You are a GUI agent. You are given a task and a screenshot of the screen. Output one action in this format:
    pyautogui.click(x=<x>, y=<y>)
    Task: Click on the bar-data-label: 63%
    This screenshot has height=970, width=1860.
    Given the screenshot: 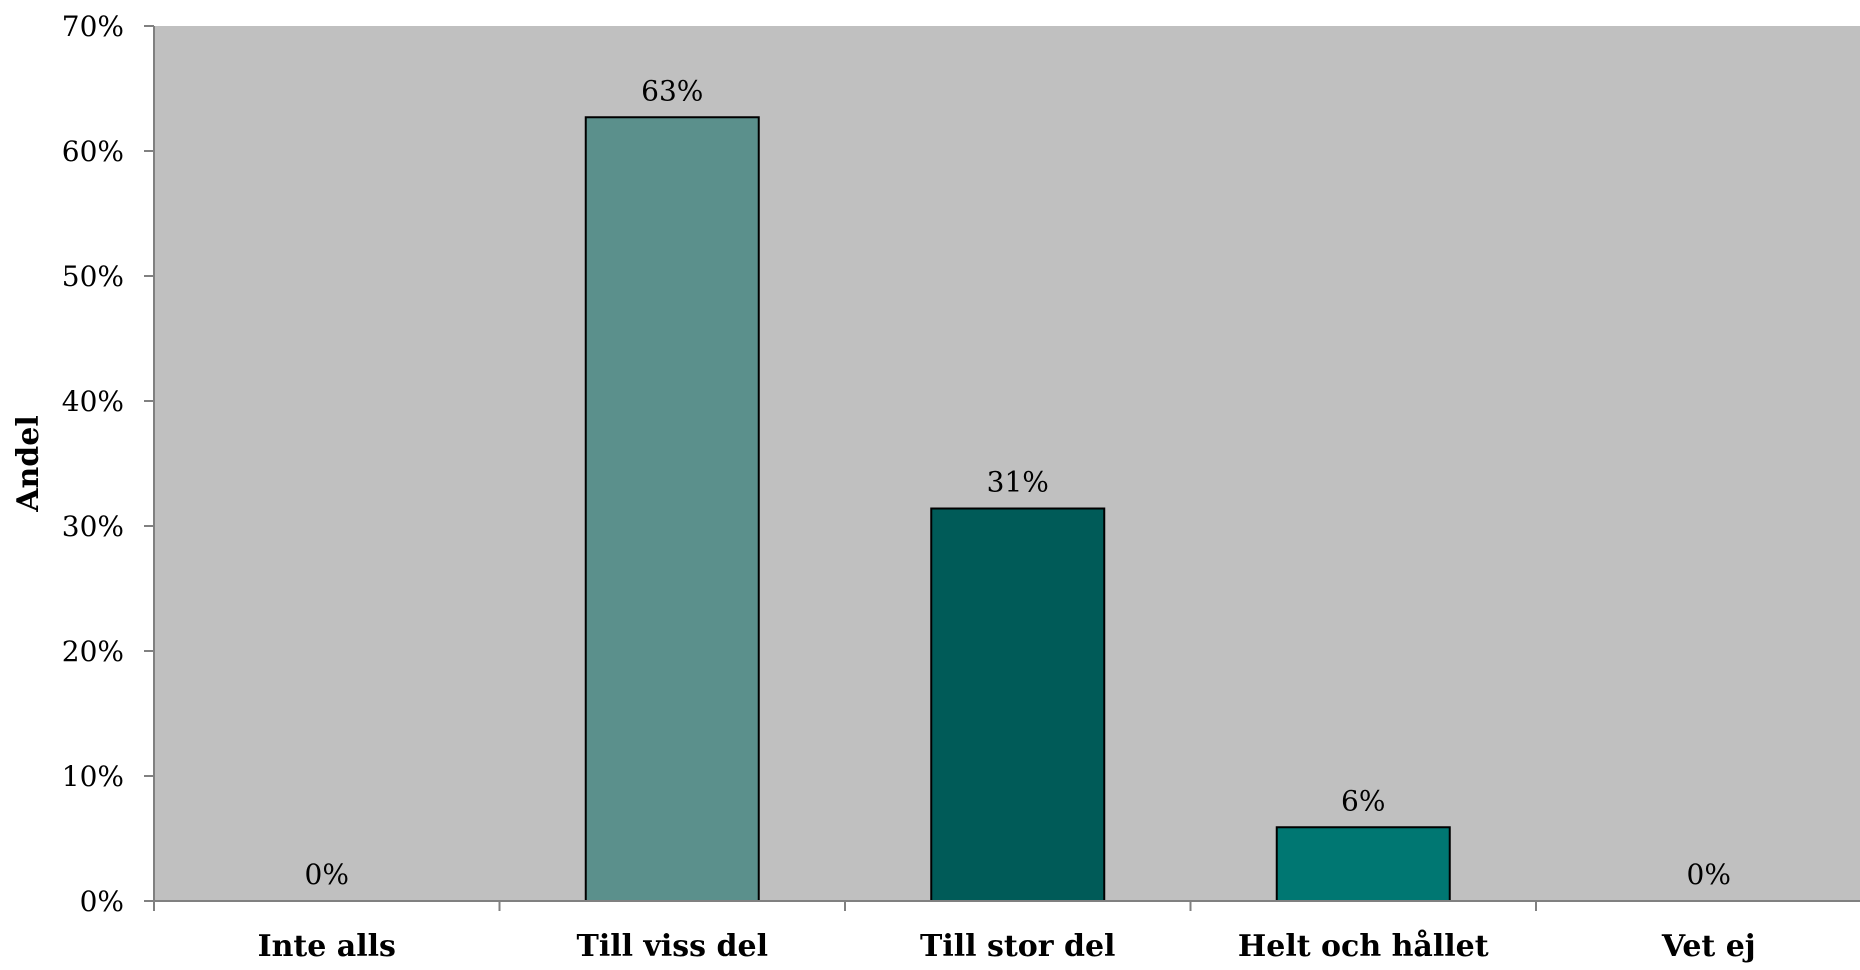 What is the action you would take?
    pyautogui.click(x=672, y=90)
    